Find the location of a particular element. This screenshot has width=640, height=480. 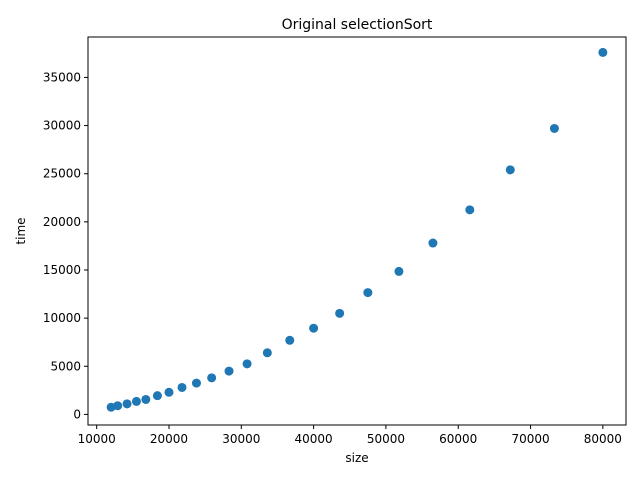

y-tick-label: 35000 is located at coordinates (62, 77).